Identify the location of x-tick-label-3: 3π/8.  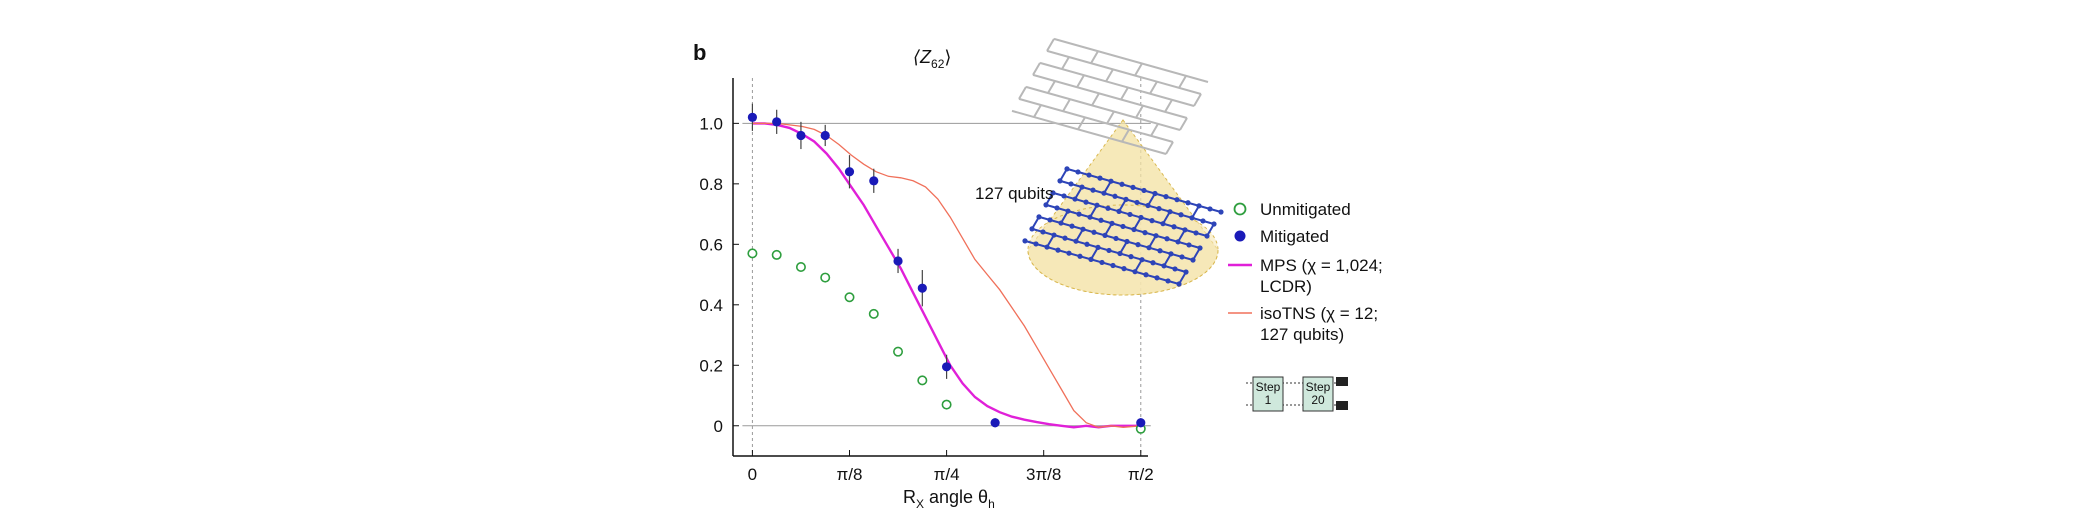
(1043, 474).